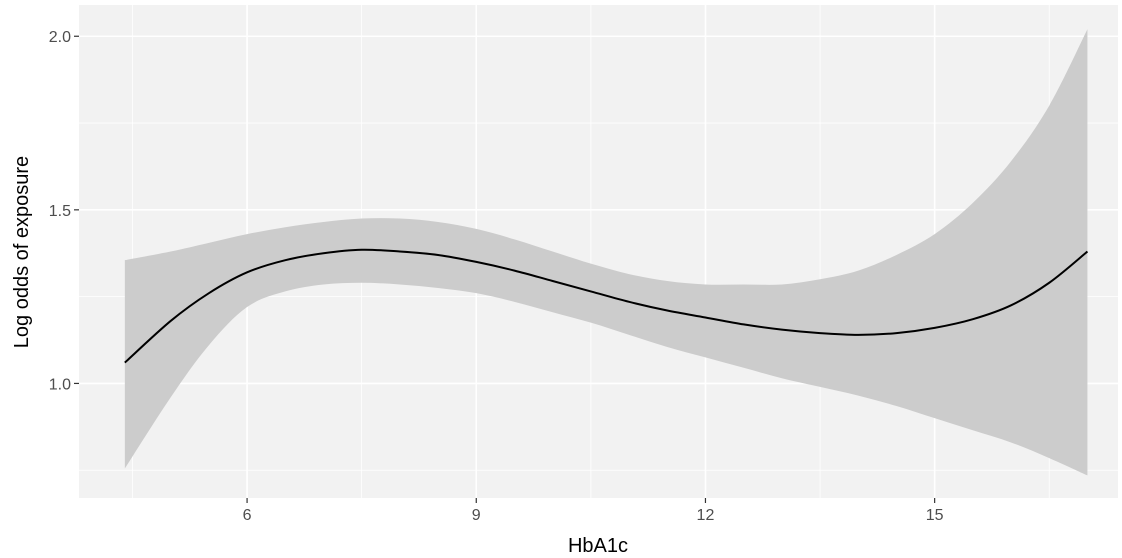 The width and height of the screenshot is (1122, 558). Describe the element at coordinates (476, 515) in the screenshot. I see `x-tick-label: 9` at that location.